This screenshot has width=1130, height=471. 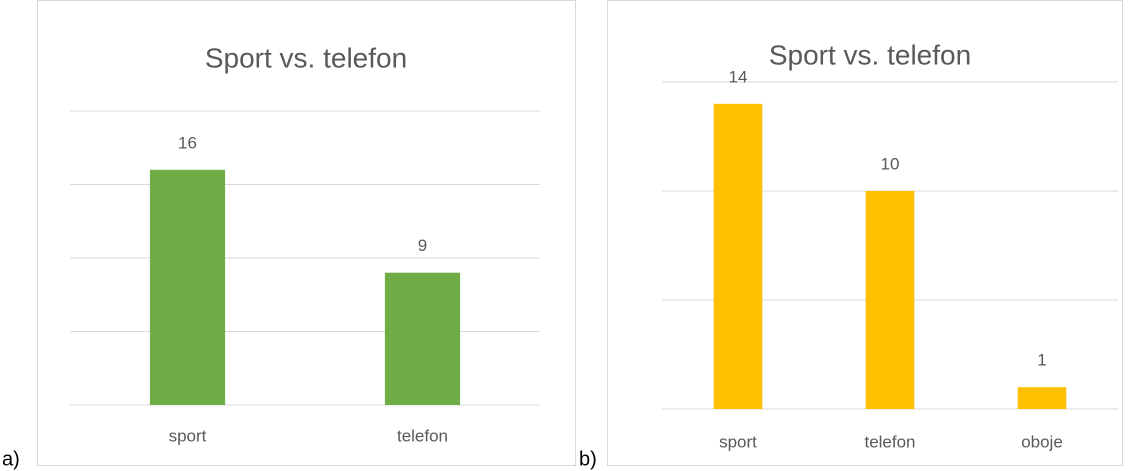 I want to click on value-label: 9, so click(x=422, y=245).